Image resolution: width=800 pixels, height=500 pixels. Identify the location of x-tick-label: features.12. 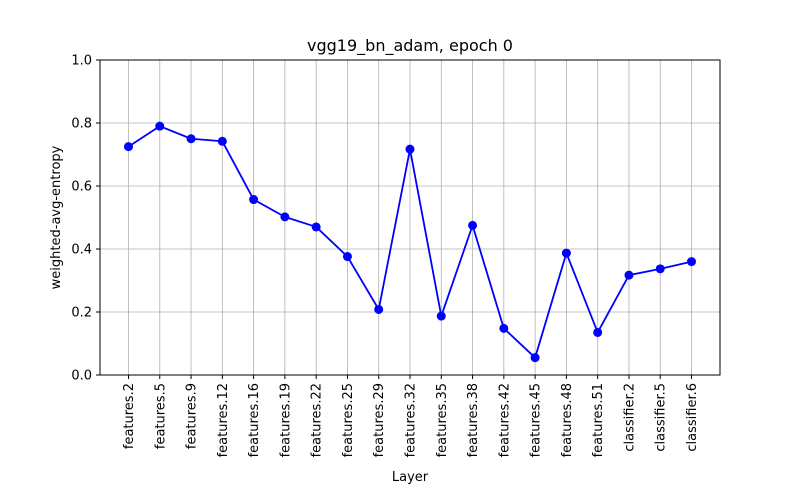
(223, 420).